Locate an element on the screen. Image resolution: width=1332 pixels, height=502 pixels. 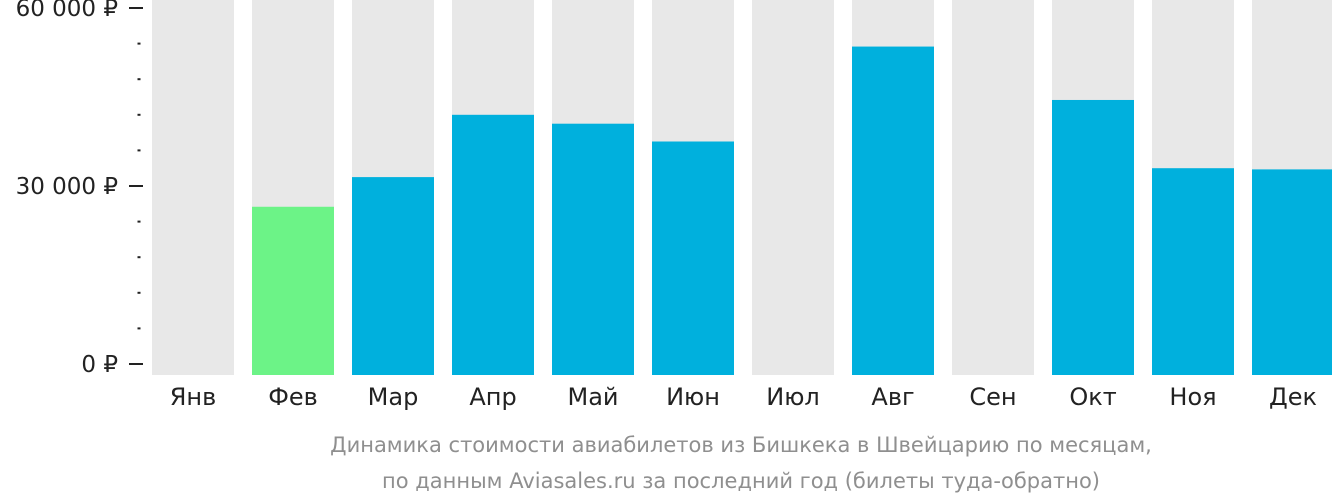
x-tick-label: Дек is located at coordinates (1293, 397).